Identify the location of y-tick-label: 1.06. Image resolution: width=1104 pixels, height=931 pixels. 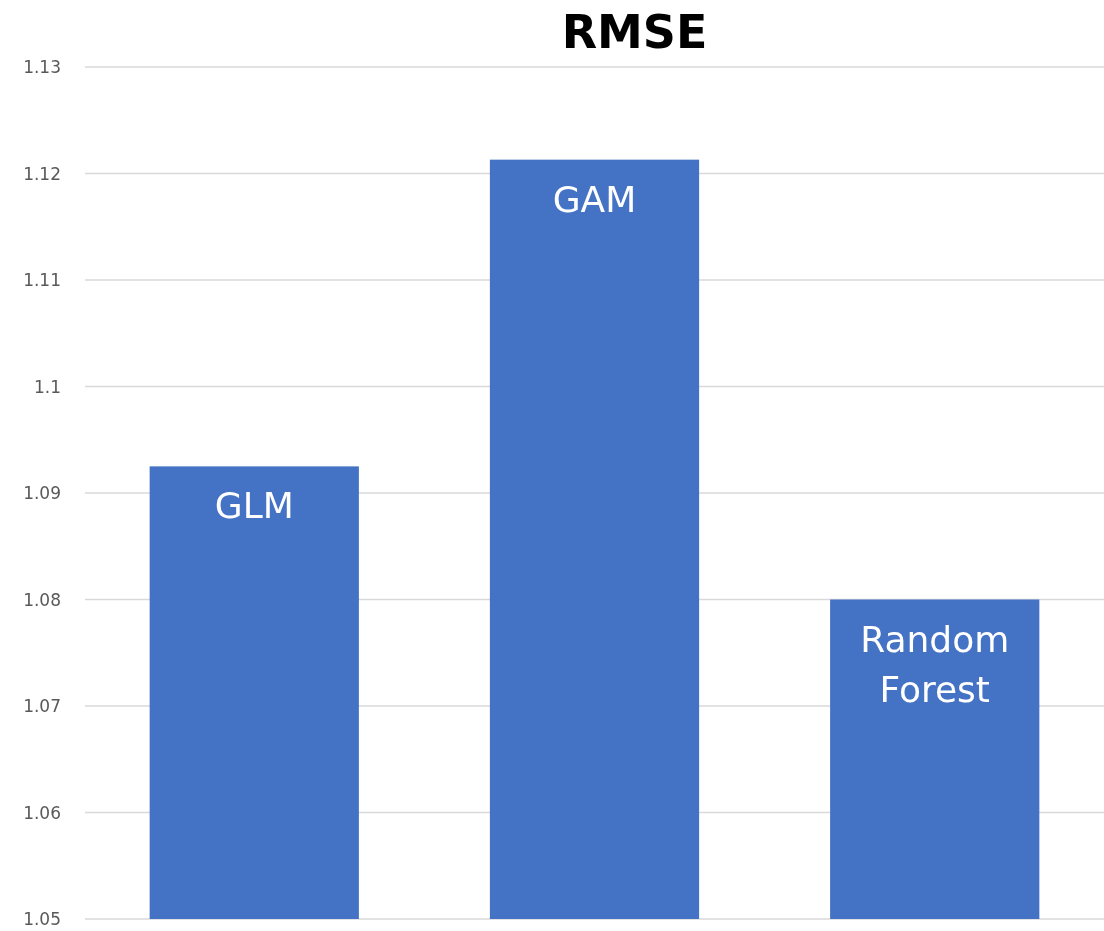
(42, 812).